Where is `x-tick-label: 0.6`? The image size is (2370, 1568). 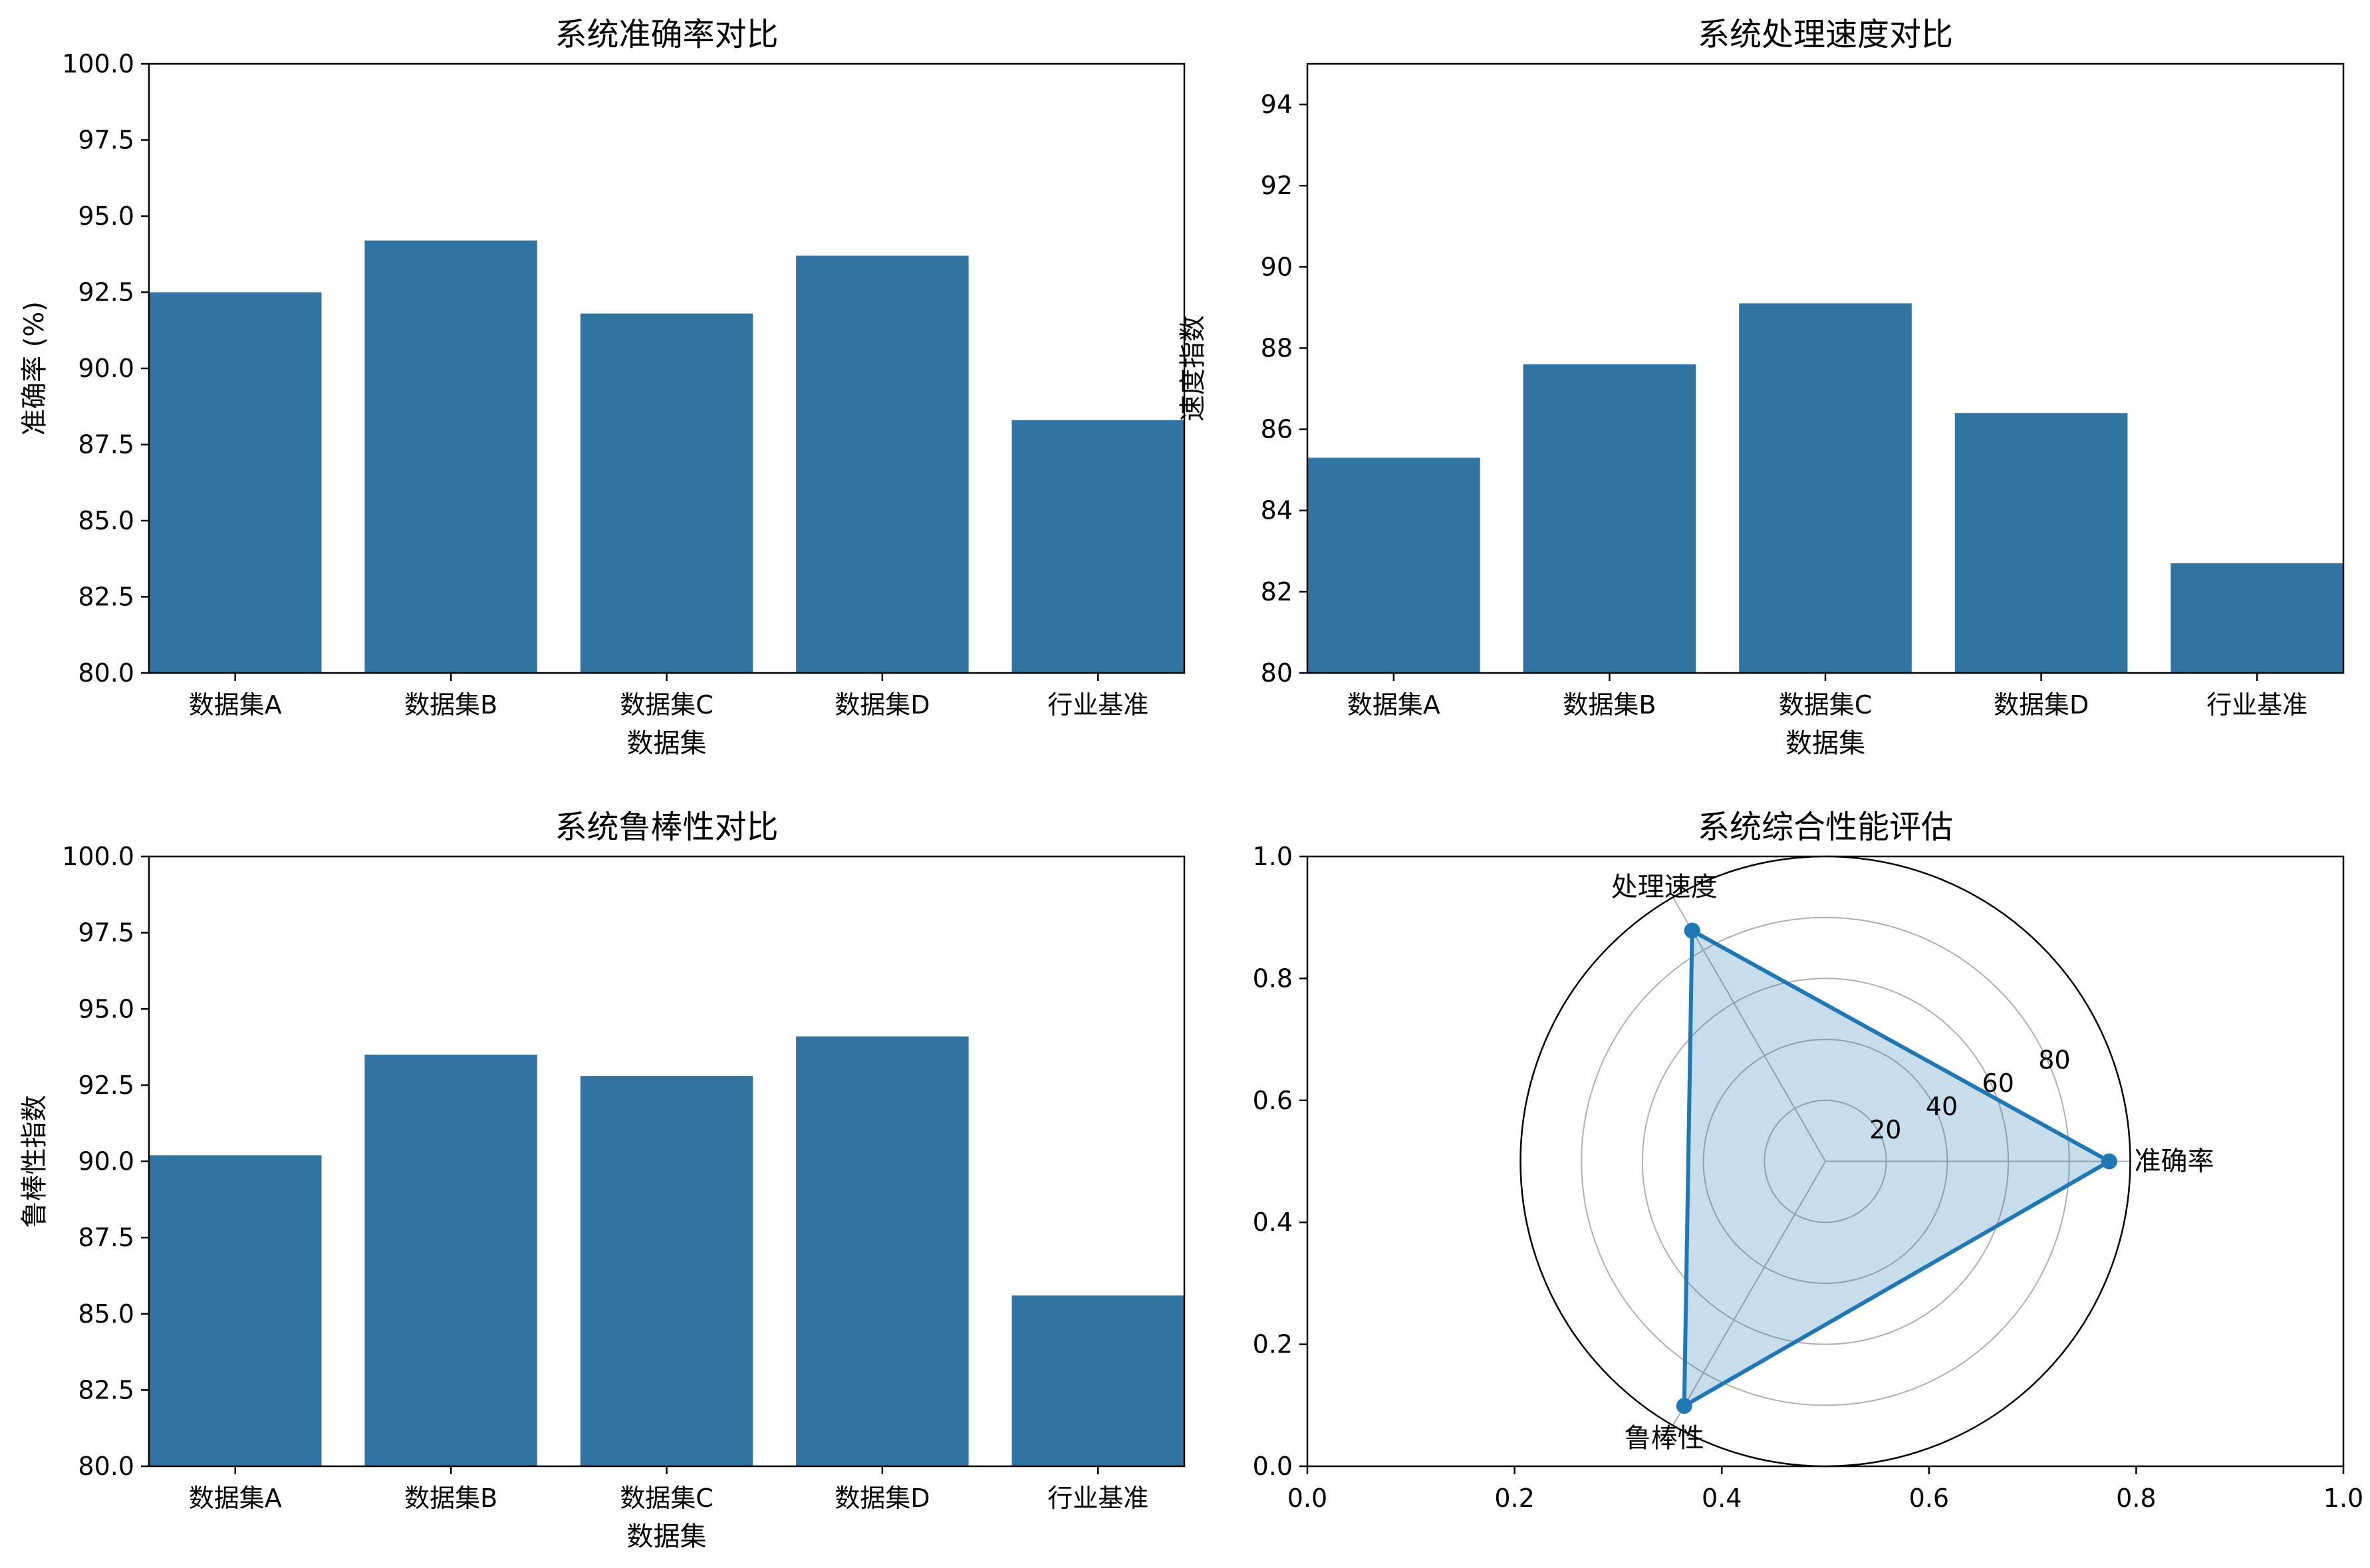 x-tick-label: 0.6 is located at coordinates (1929, 1498).